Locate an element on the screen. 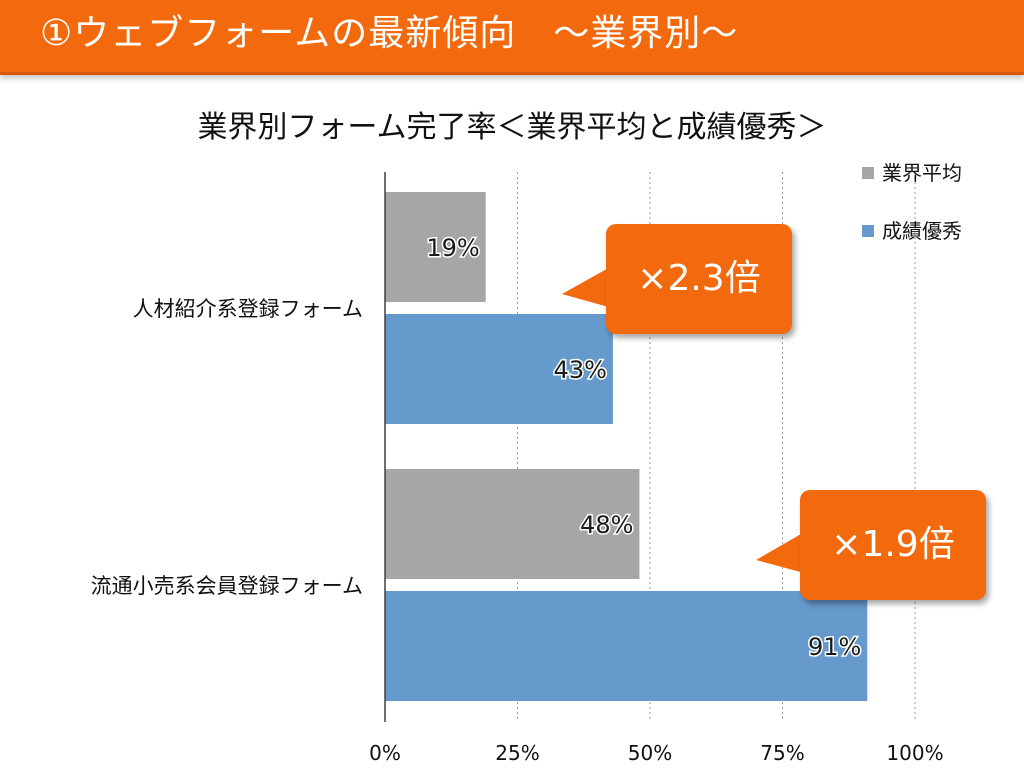 This screenshot has height=768, width=1024. chart-title: 業界別フォーム完了率＜業界平均と成績優秀＞ is located at coordinates (512, 127).